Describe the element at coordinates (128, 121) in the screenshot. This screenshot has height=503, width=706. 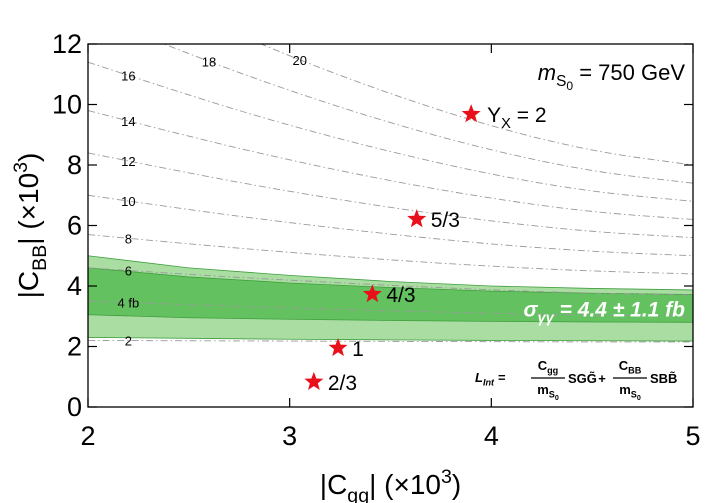
I see `contour-label: 14` at that location.